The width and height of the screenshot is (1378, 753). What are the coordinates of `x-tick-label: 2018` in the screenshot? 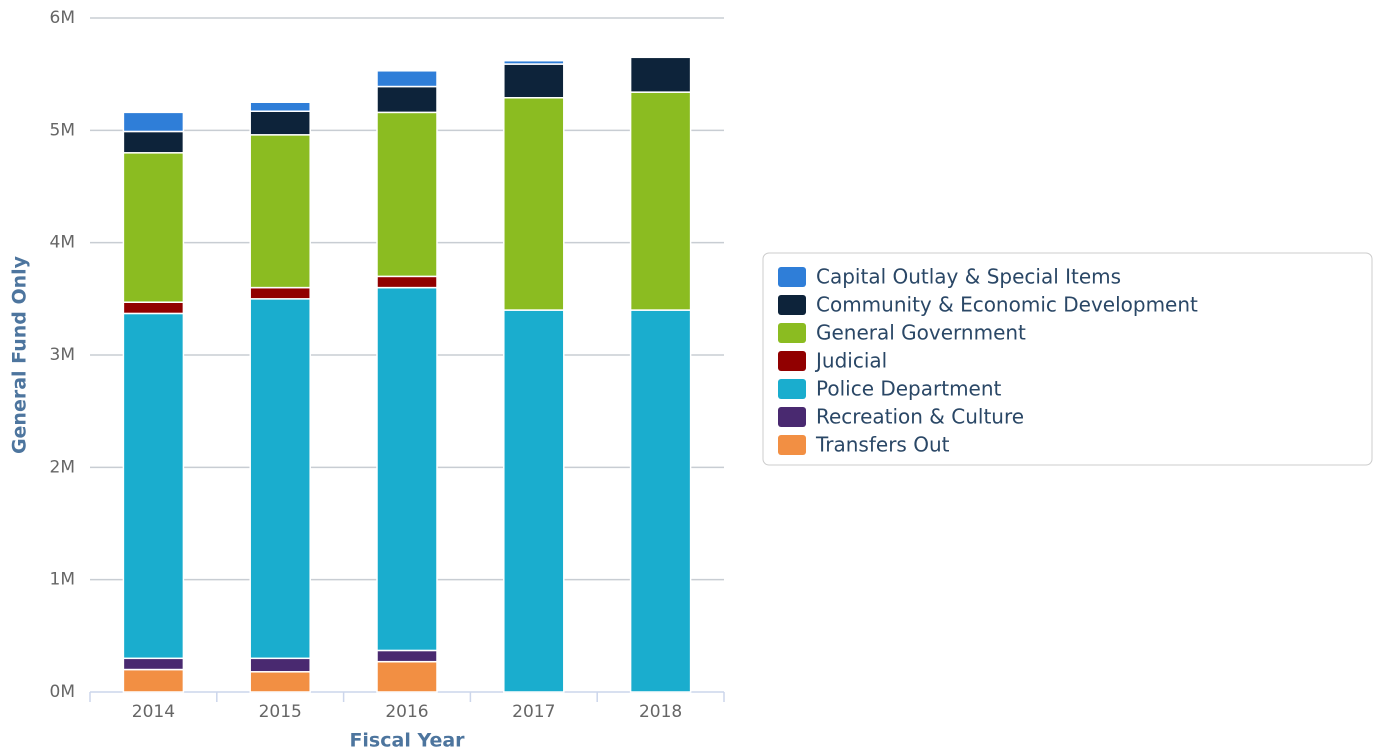 It's located at (660, 712).